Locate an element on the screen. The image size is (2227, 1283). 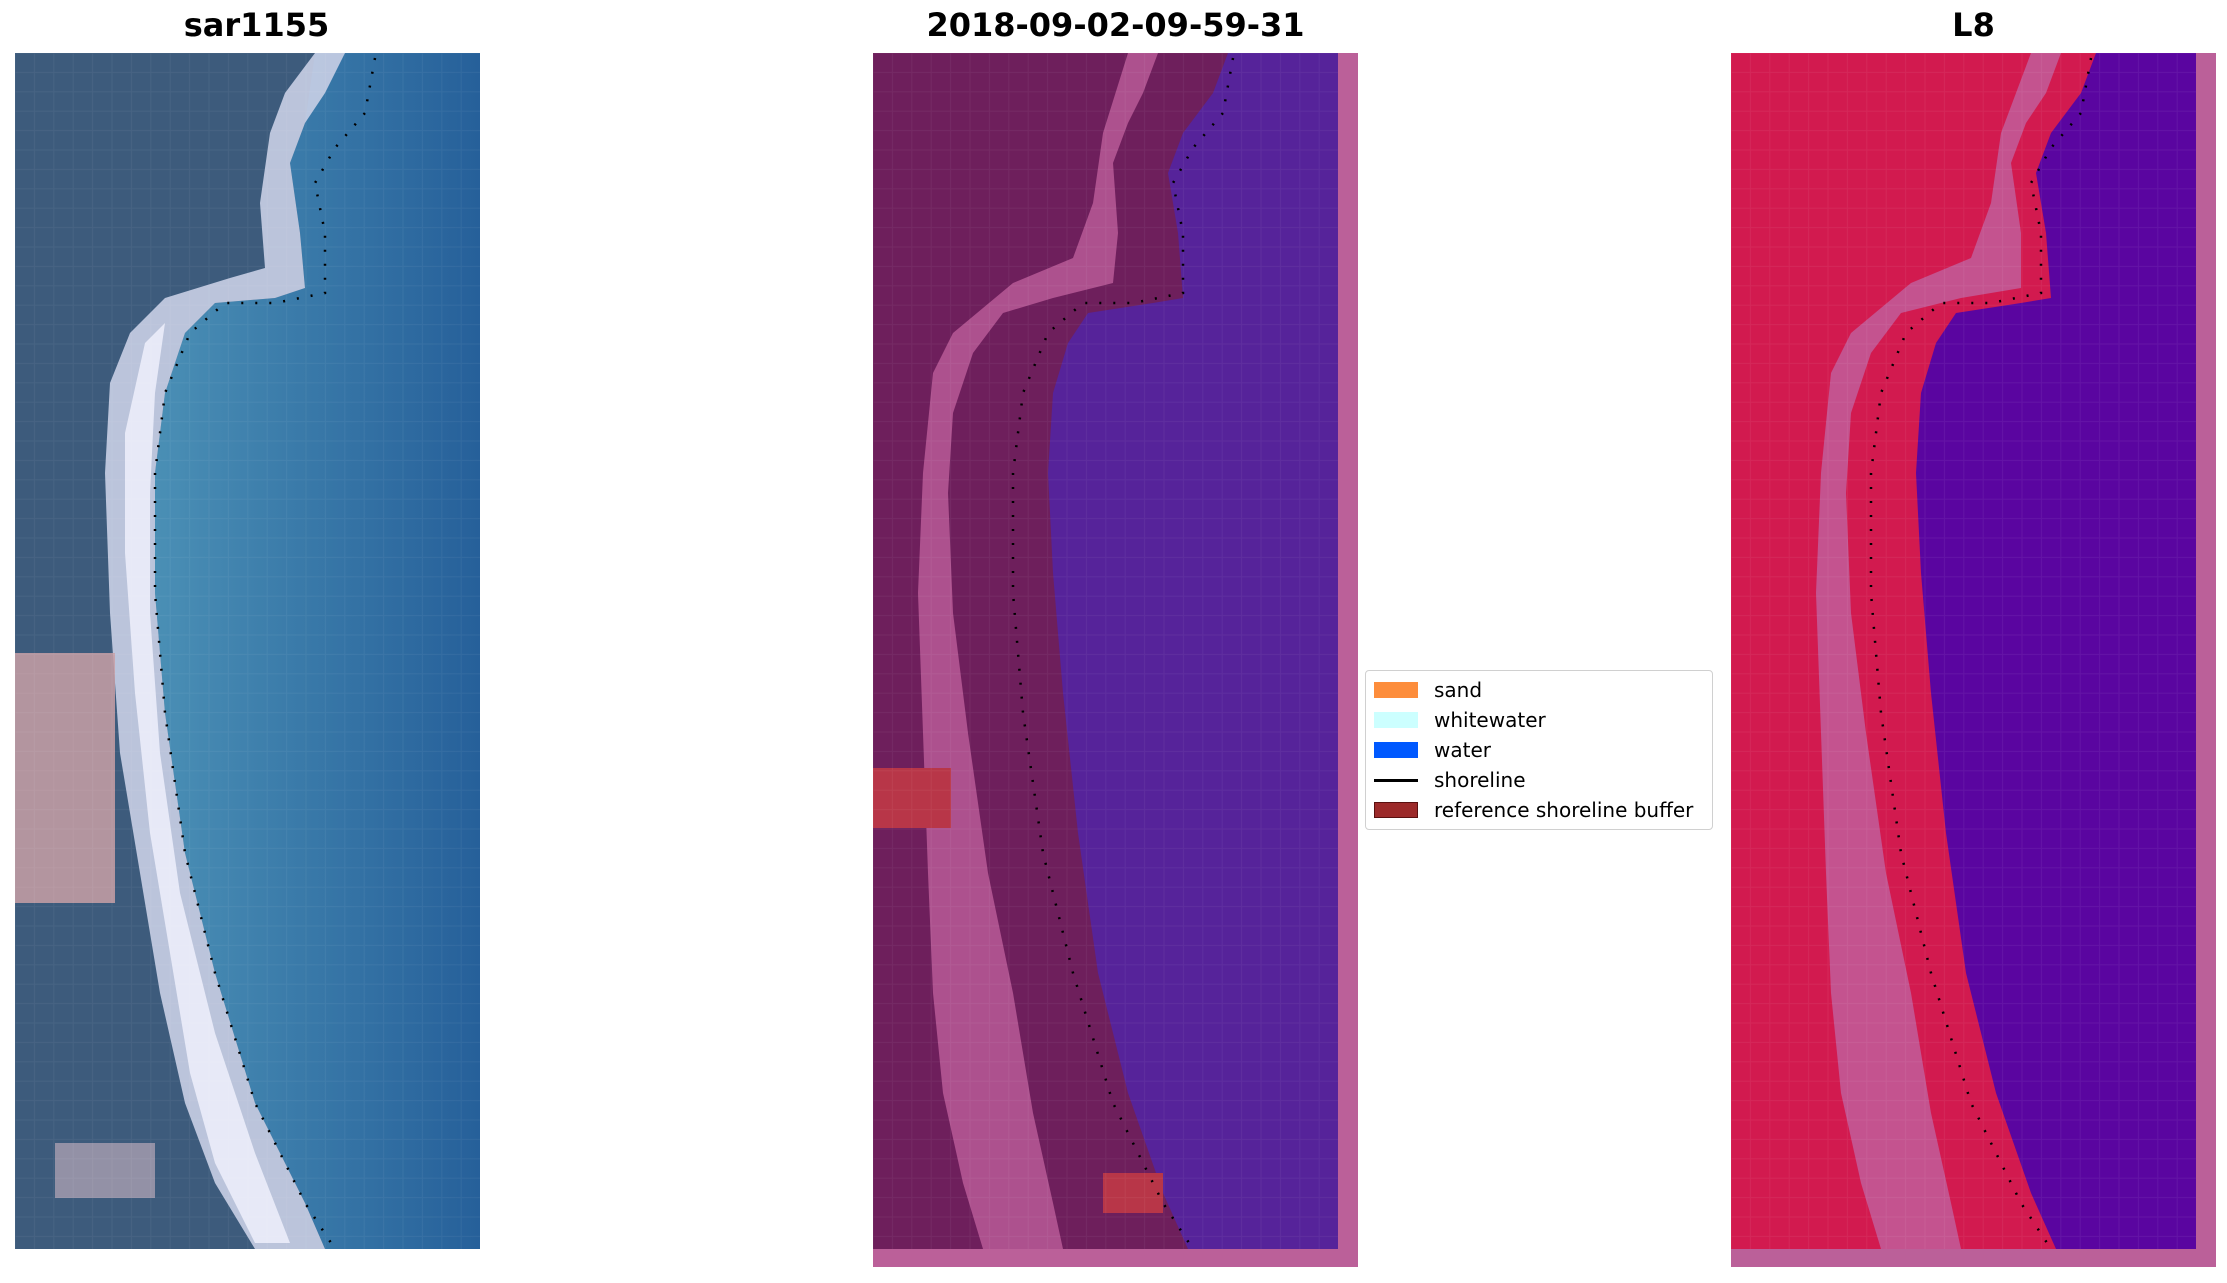
panel-title-rgb: sar1155 is located at coordinates (256, 25).